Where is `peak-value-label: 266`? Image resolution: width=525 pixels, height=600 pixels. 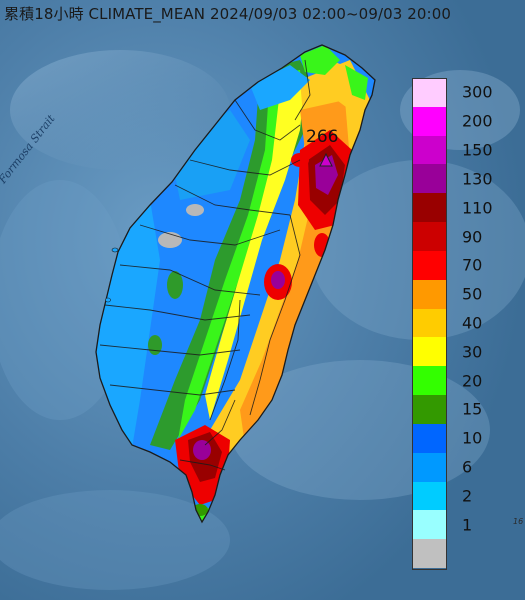 peak-value-label: 266 is located at coordinates (322, 137).